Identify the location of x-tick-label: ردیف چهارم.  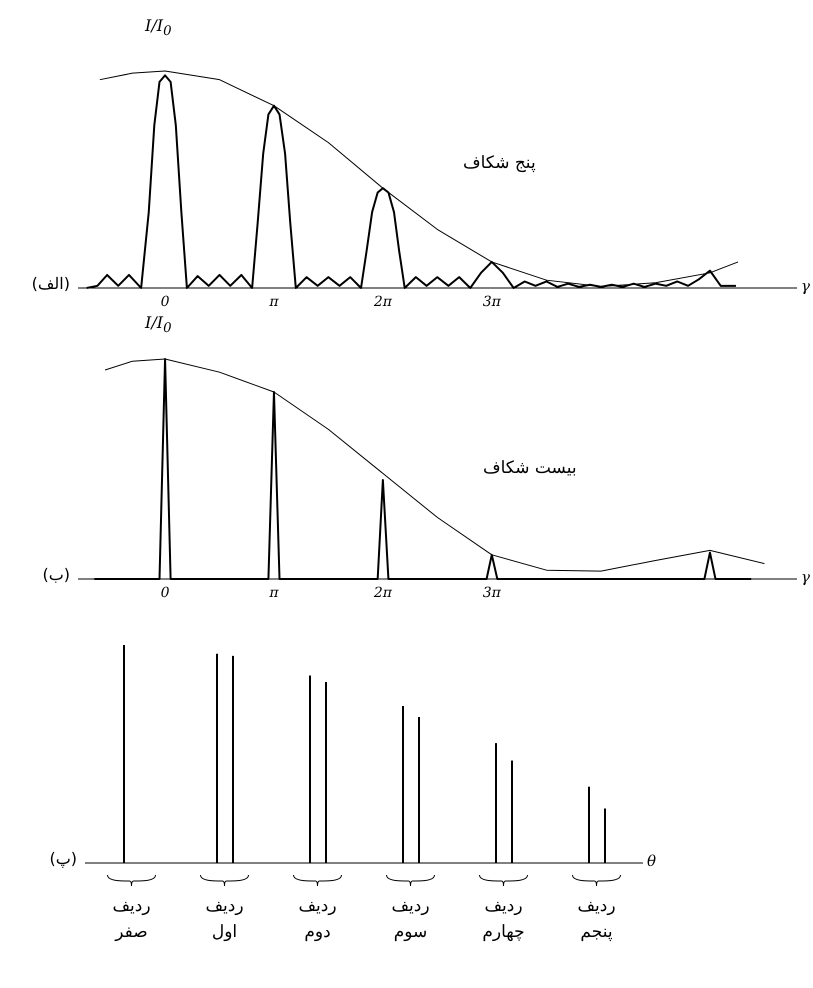
(503, 919).